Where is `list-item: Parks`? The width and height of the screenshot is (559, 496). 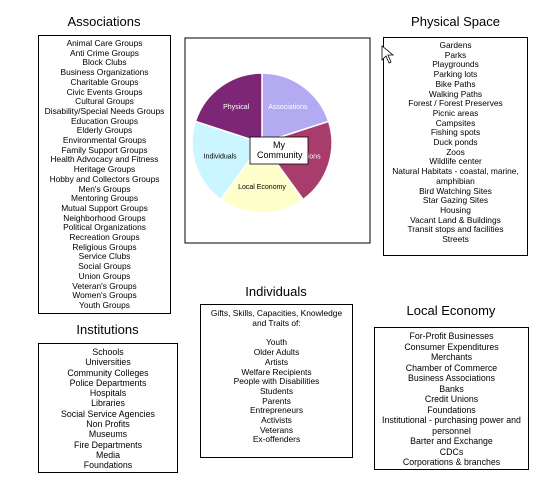
list-item: Parks is located at coordinates (455, 54).